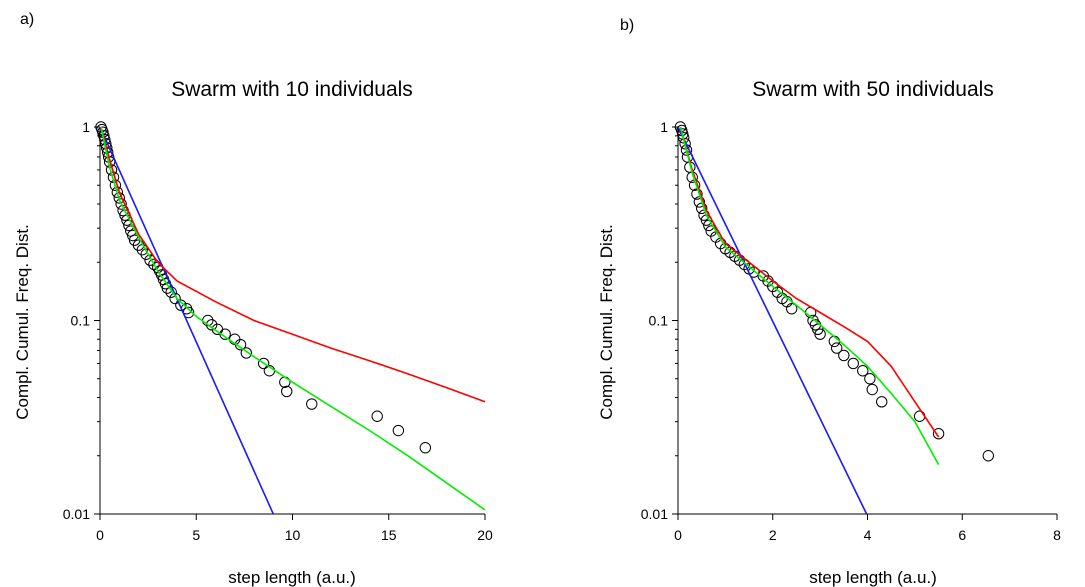 Image resolution: width=1085 pixels, height=587 pixels. What do you see at coordinates (773, 535) in the screenshot?
I see `chart-b-xtick-label: 2` at bounding box center [773, 535].